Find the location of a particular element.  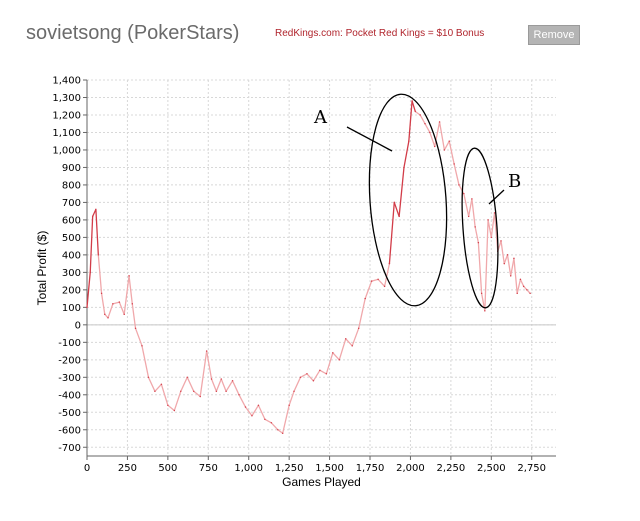

y-tick-label: -500 is located at coordinates (69, 413).